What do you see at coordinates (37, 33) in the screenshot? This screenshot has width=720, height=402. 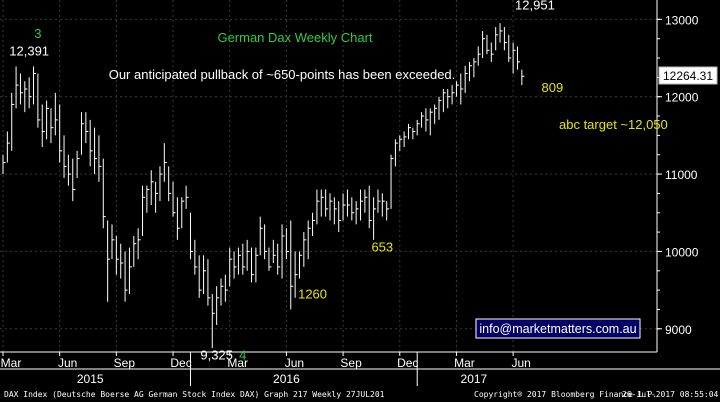 I see `chart-annotation: 3` at bounding box center [37, 33].